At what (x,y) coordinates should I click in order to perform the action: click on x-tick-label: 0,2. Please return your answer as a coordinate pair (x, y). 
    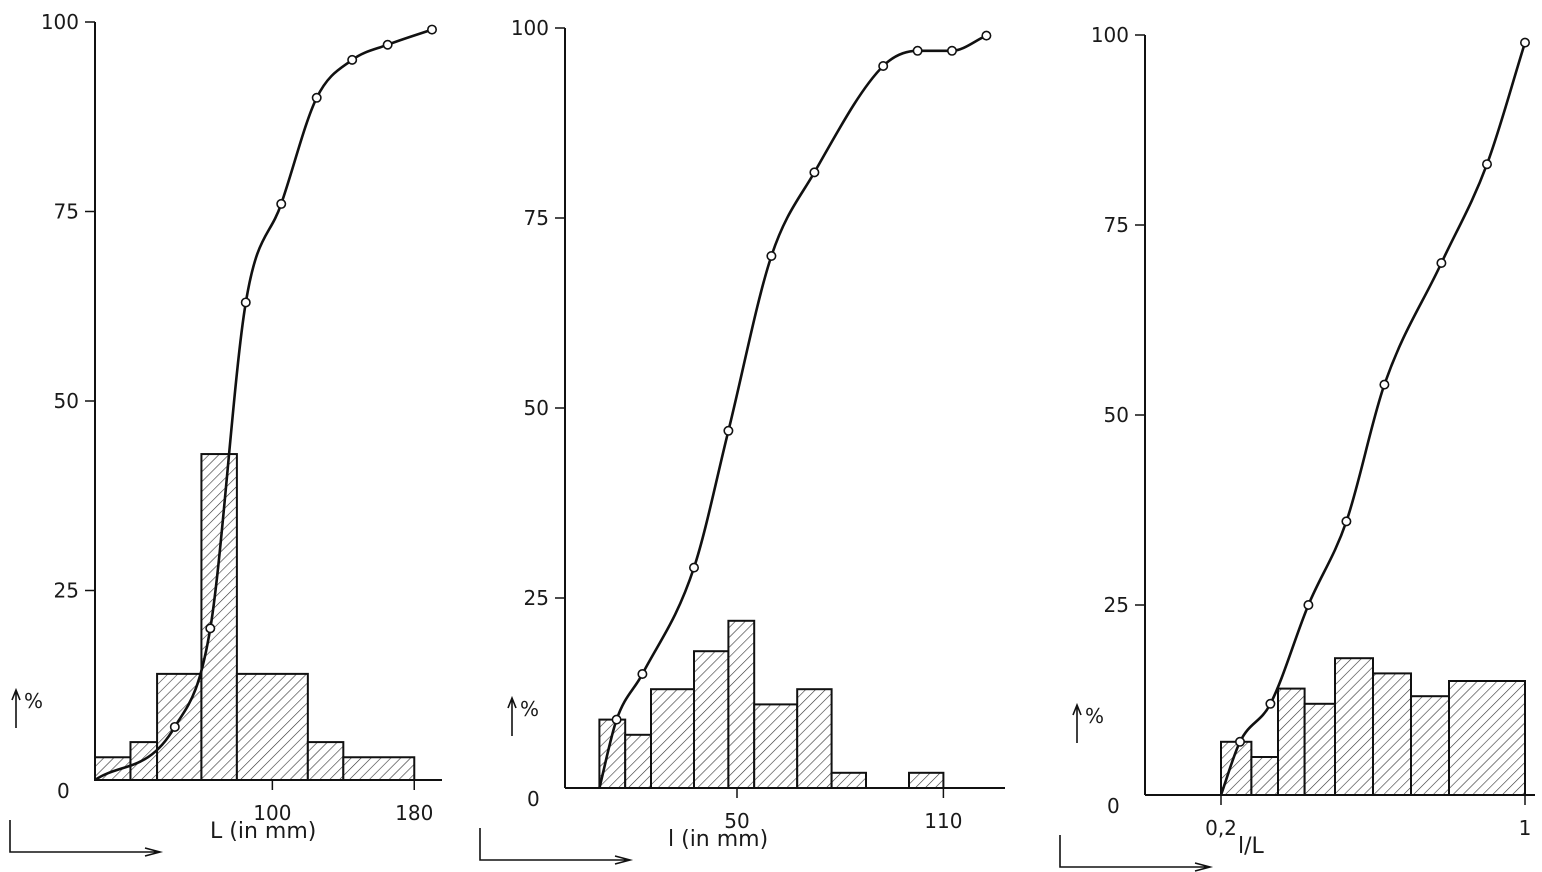
    Looking at the image, I should click on (1221, 828).